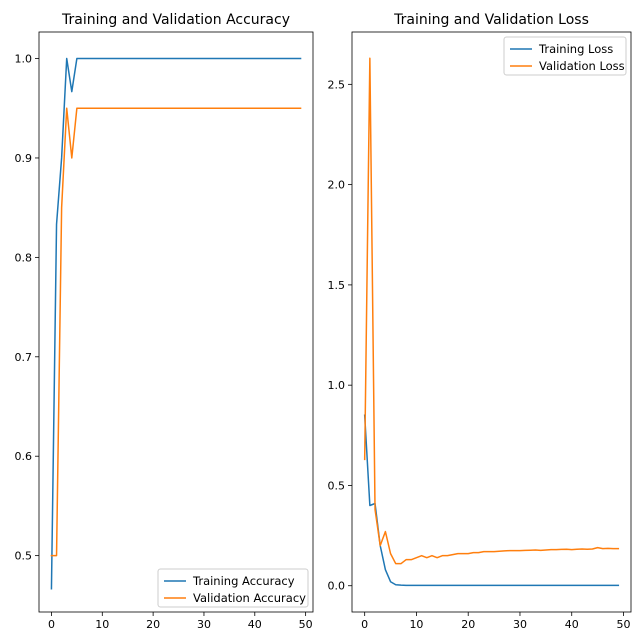 The width and height of the screenshot is (642, 643). What do you see at coordinates (24, 456) in the screenshot?
I see `accuracy-y-tick-label: 0.6` at bounding box center [24, 456].